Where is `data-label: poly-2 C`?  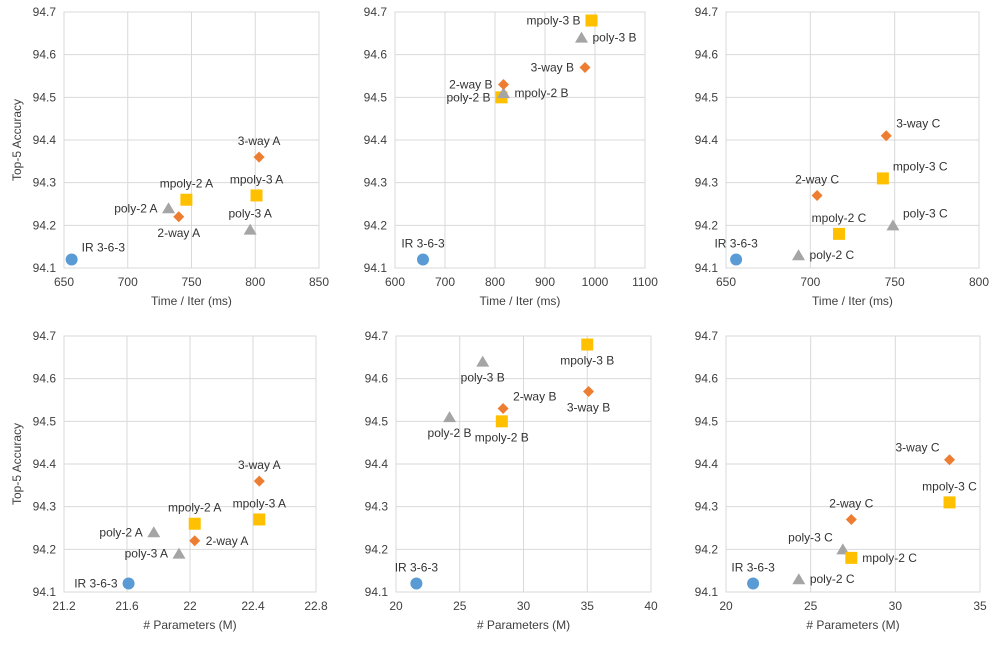 data-label: poly-2 C is located at coordinates (832, 579).